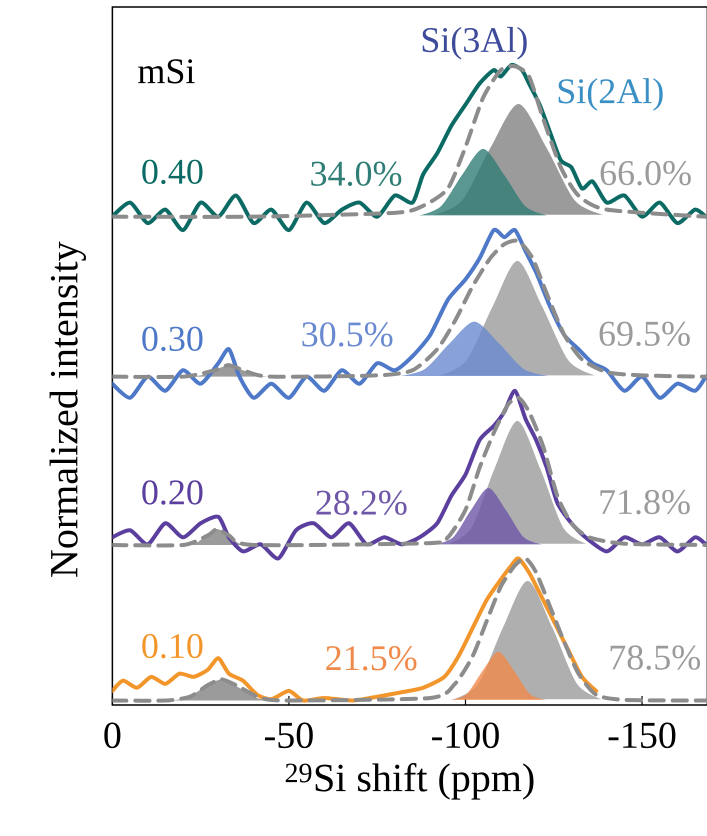 The image size is (707, 836). Describe the element at coordinates (172, 172) in the screenshot. I see `series-label: 0.40` at that location.